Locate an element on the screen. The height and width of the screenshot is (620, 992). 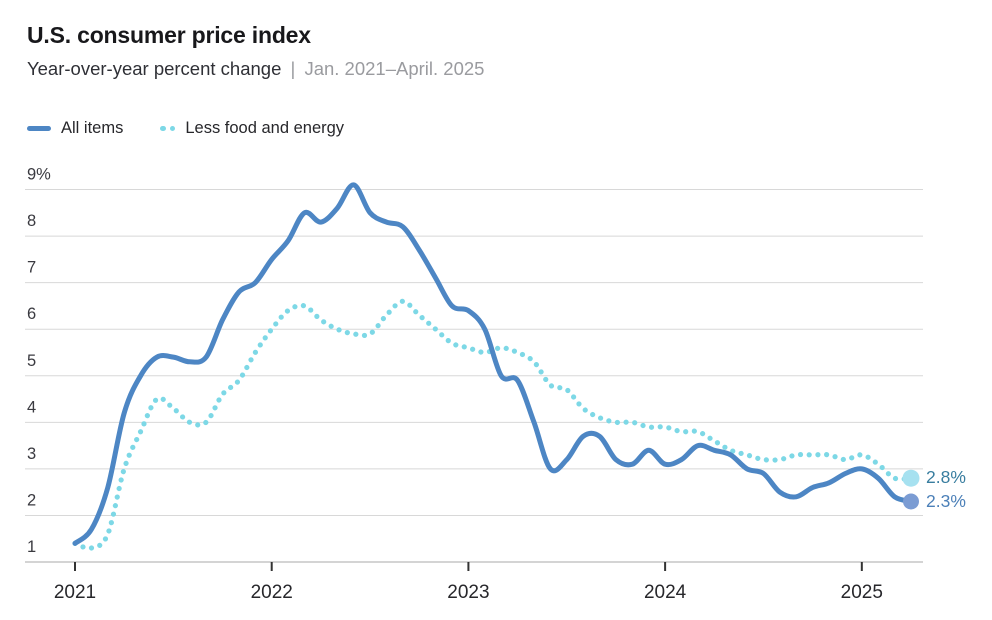
all-items-end-dot is located at coordinates (910, 501).